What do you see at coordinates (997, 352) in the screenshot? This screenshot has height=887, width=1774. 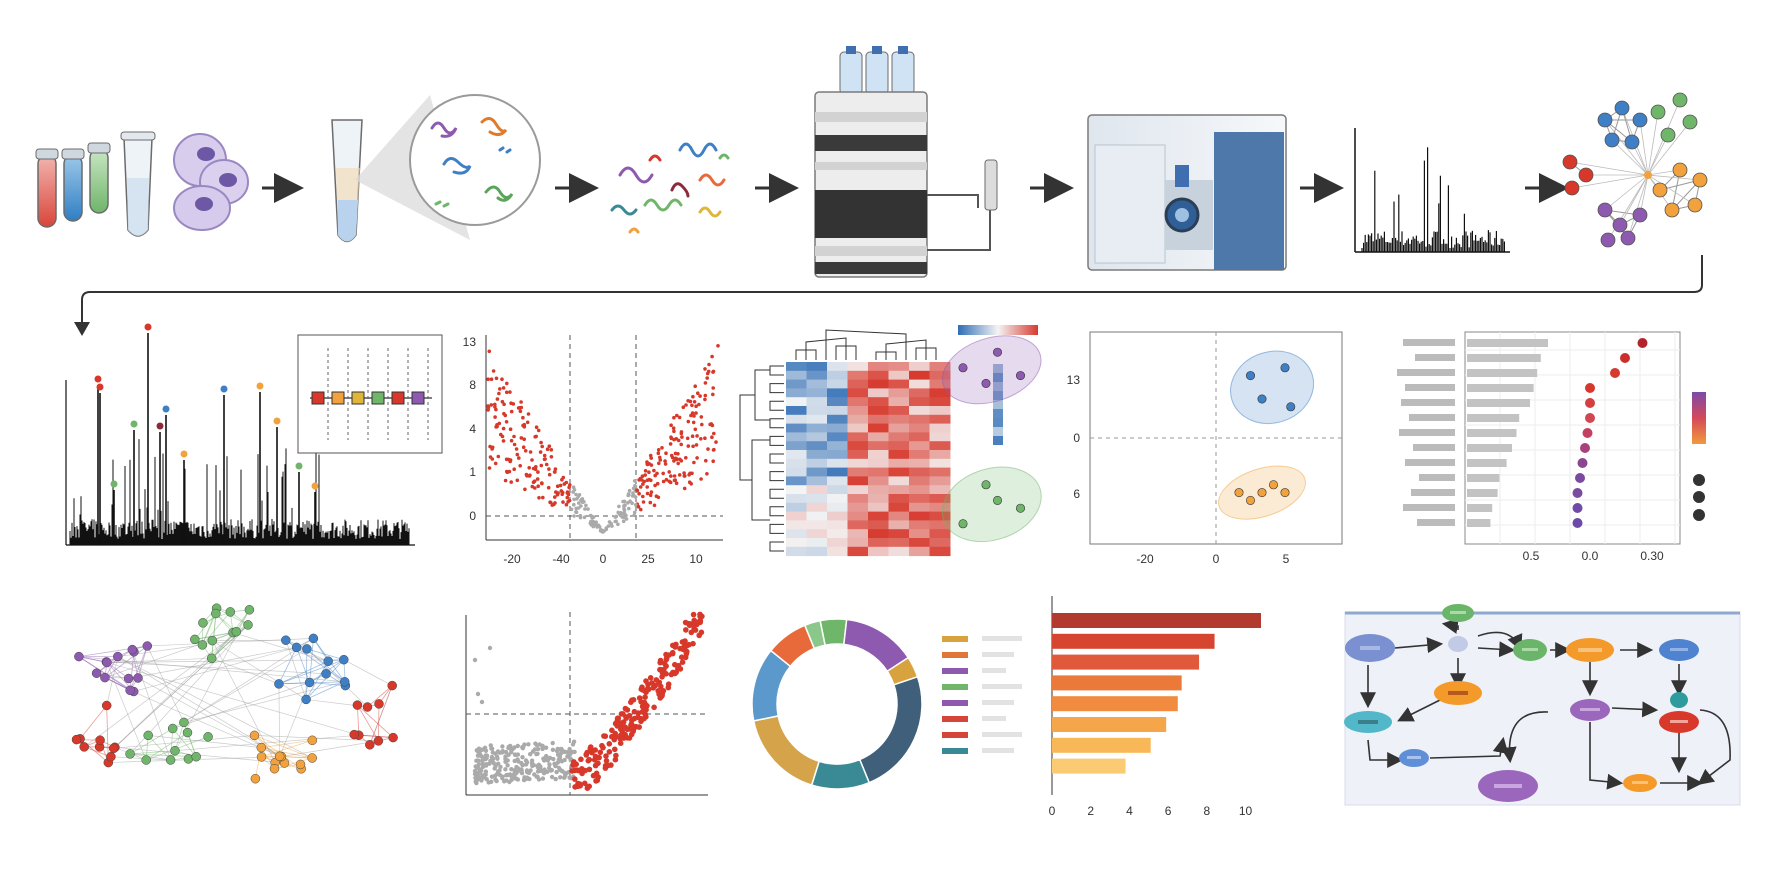 I see `pca-point` at bounding box center [997, 352].